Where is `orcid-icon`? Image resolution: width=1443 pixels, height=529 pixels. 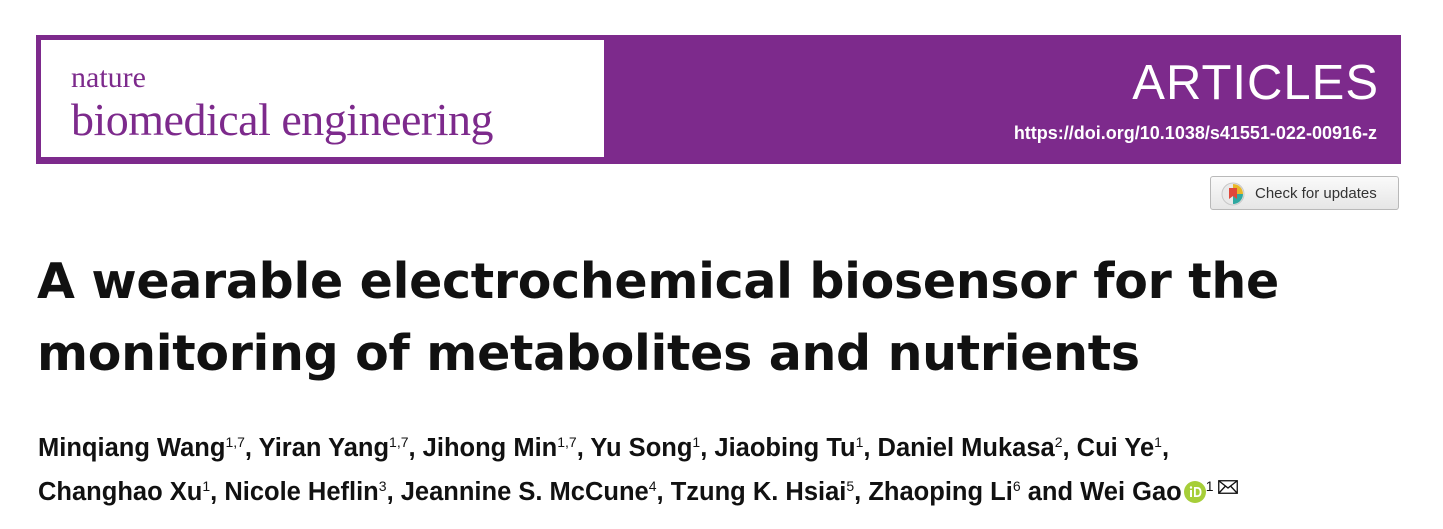
orcid-icon is located at coordinates (1194, 492).